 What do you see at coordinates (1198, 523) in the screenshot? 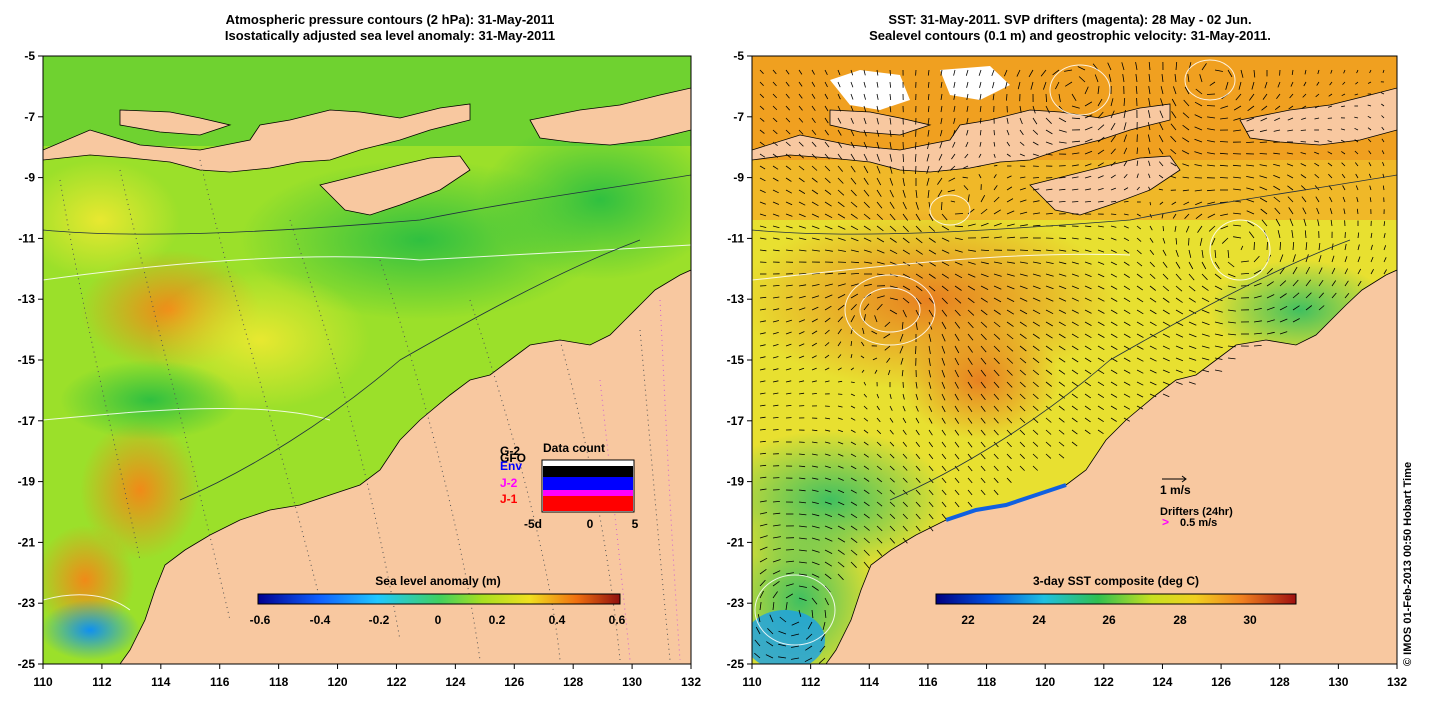
I see `drifter-speed-label: 0.5 m/s` at bounding box center [1198, 523].